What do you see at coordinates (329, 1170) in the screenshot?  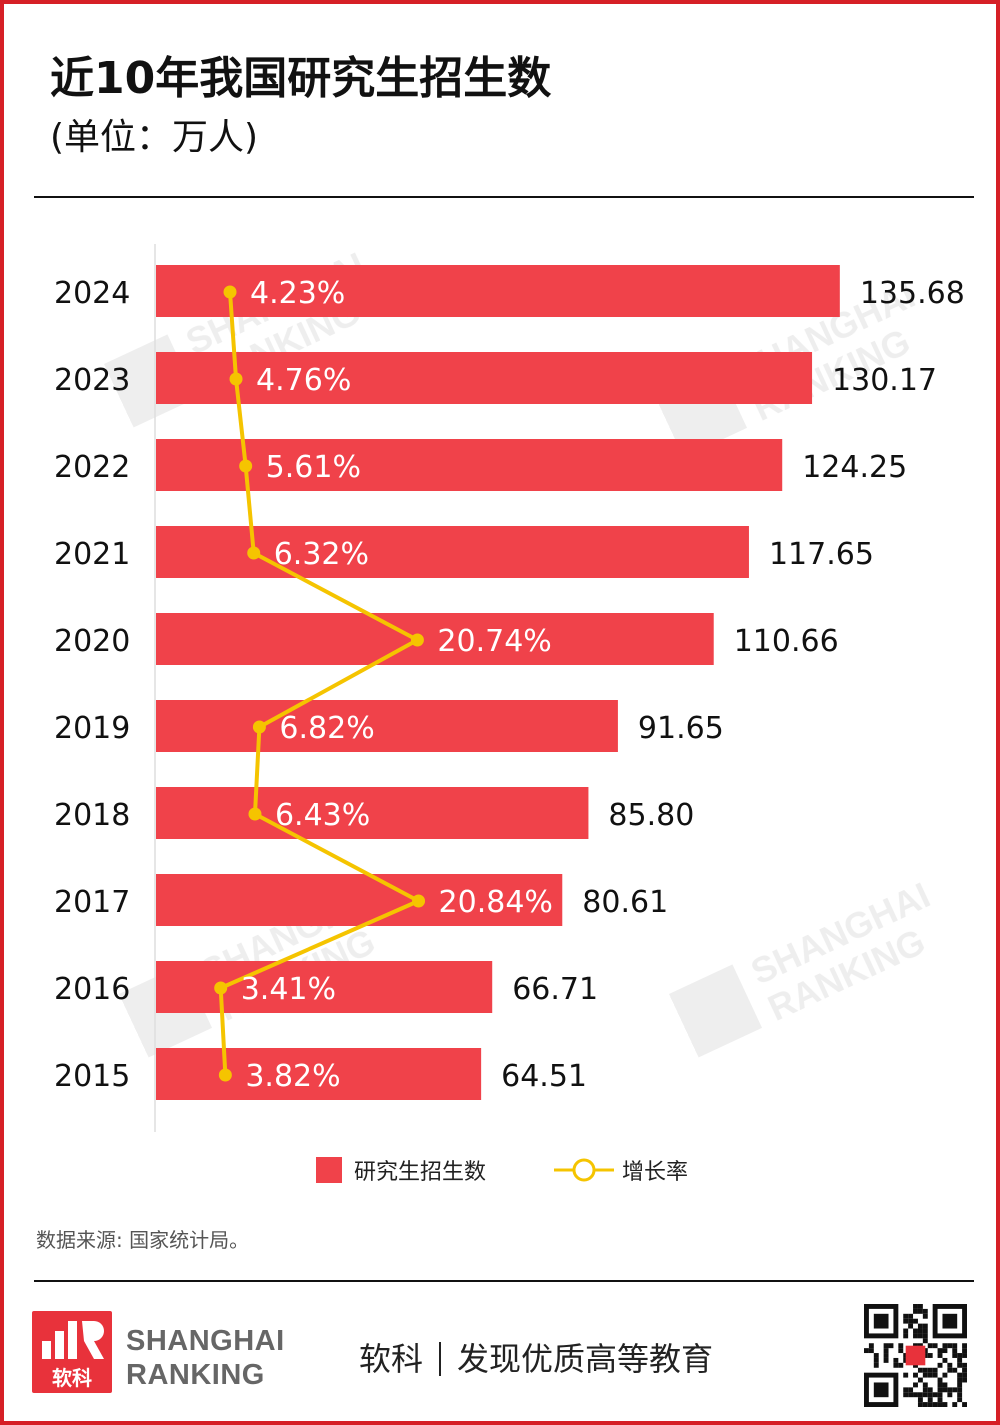 I see `legend-bar-swatch` at bounding box center [329, 1170].